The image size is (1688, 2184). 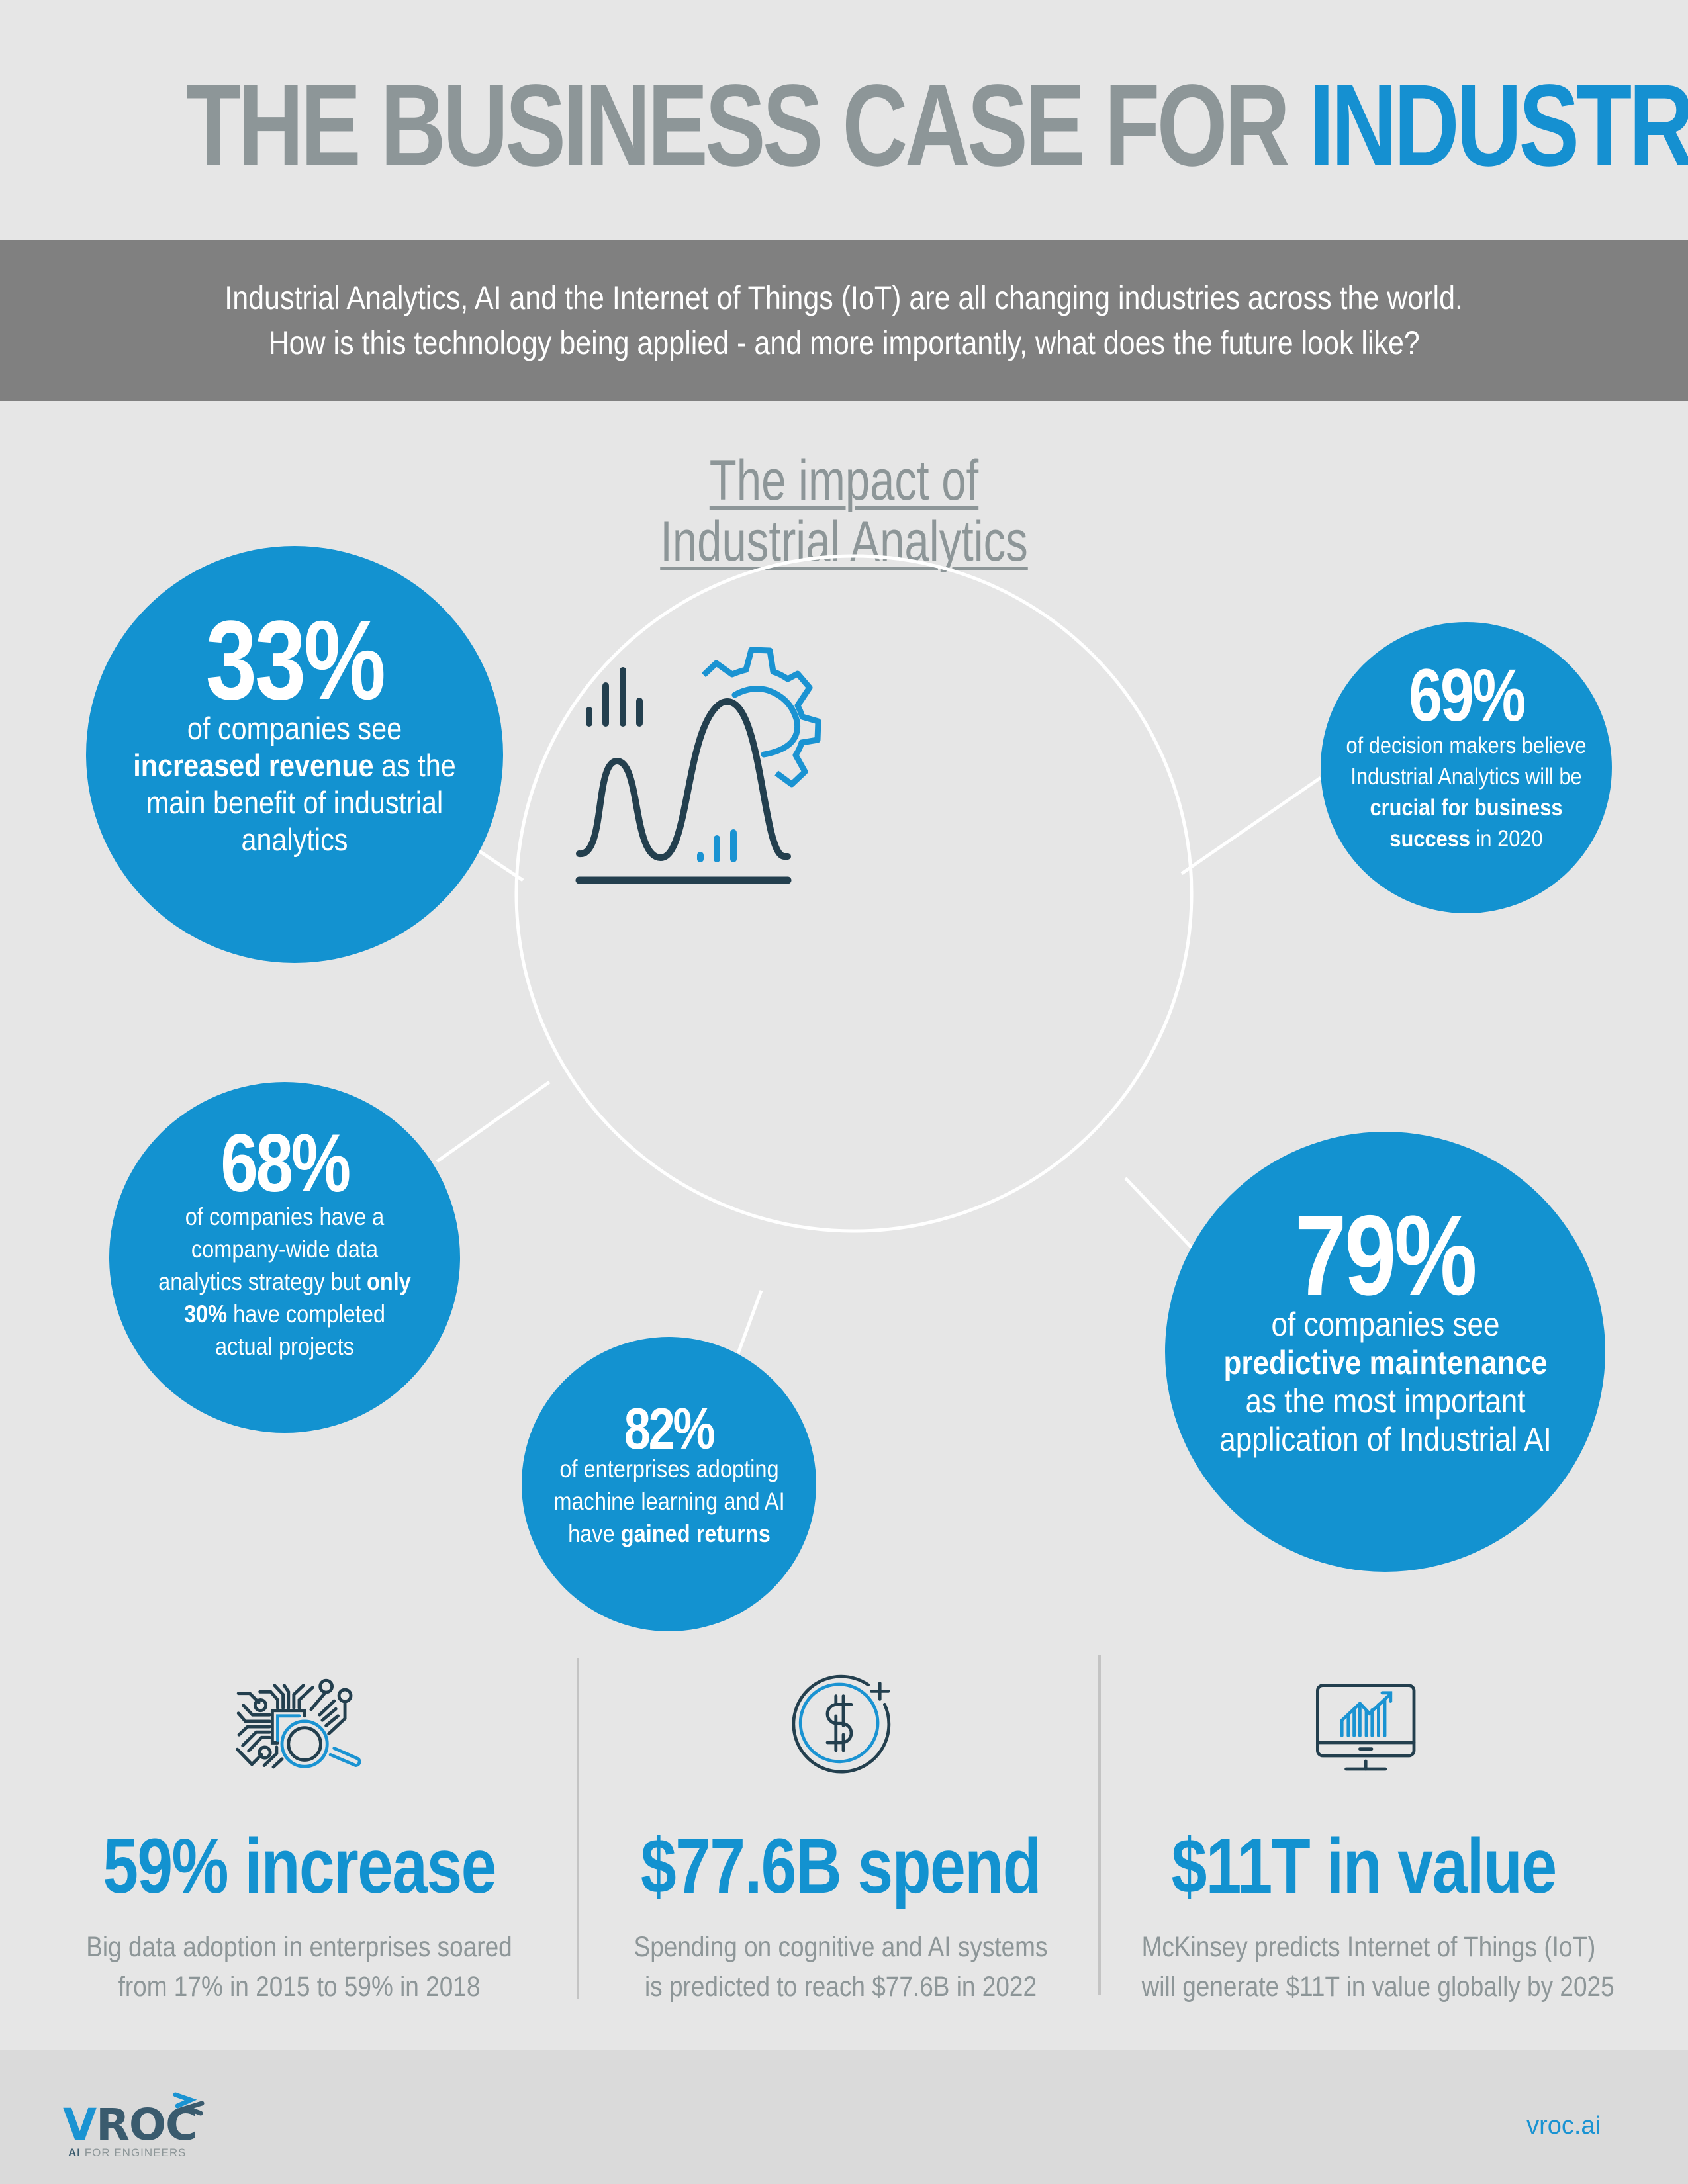 What do you see at coordinates (285, 1163) in the screenshot?
I see `stat-value: 68%` at bounding box center [285, 1163].